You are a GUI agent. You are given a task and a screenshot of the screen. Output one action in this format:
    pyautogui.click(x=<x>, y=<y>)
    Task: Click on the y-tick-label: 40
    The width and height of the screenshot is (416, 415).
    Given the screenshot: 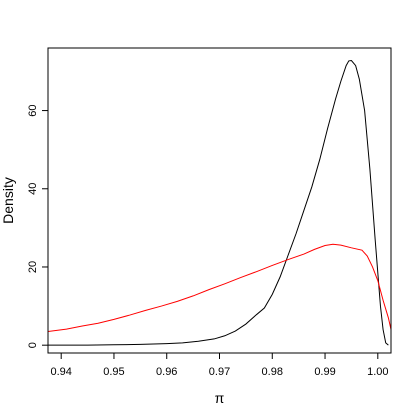 What is the action you would take?
    pyautogui.click(x=33, y=189)
    